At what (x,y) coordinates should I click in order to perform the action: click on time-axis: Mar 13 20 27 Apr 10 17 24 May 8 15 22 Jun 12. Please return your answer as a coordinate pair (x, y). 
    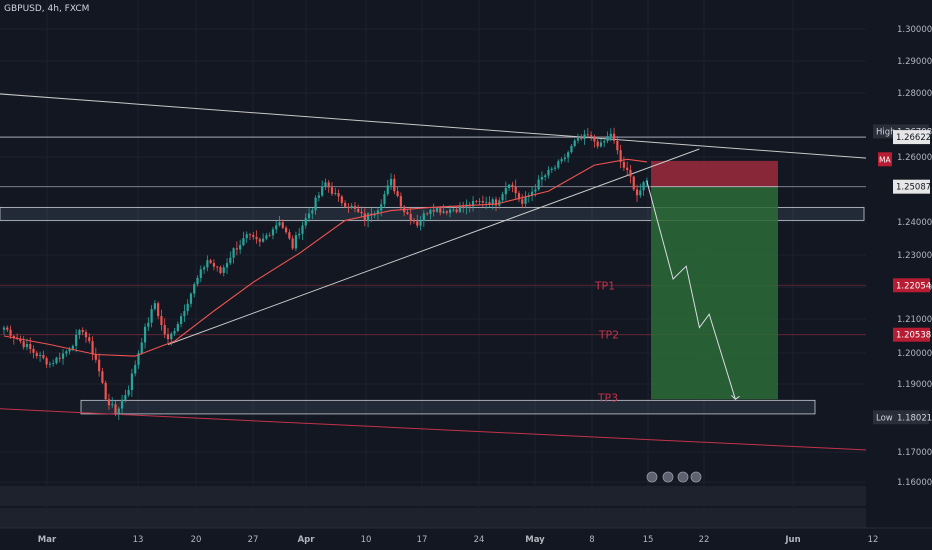
    Looking at the image, I should click on (466, 538).